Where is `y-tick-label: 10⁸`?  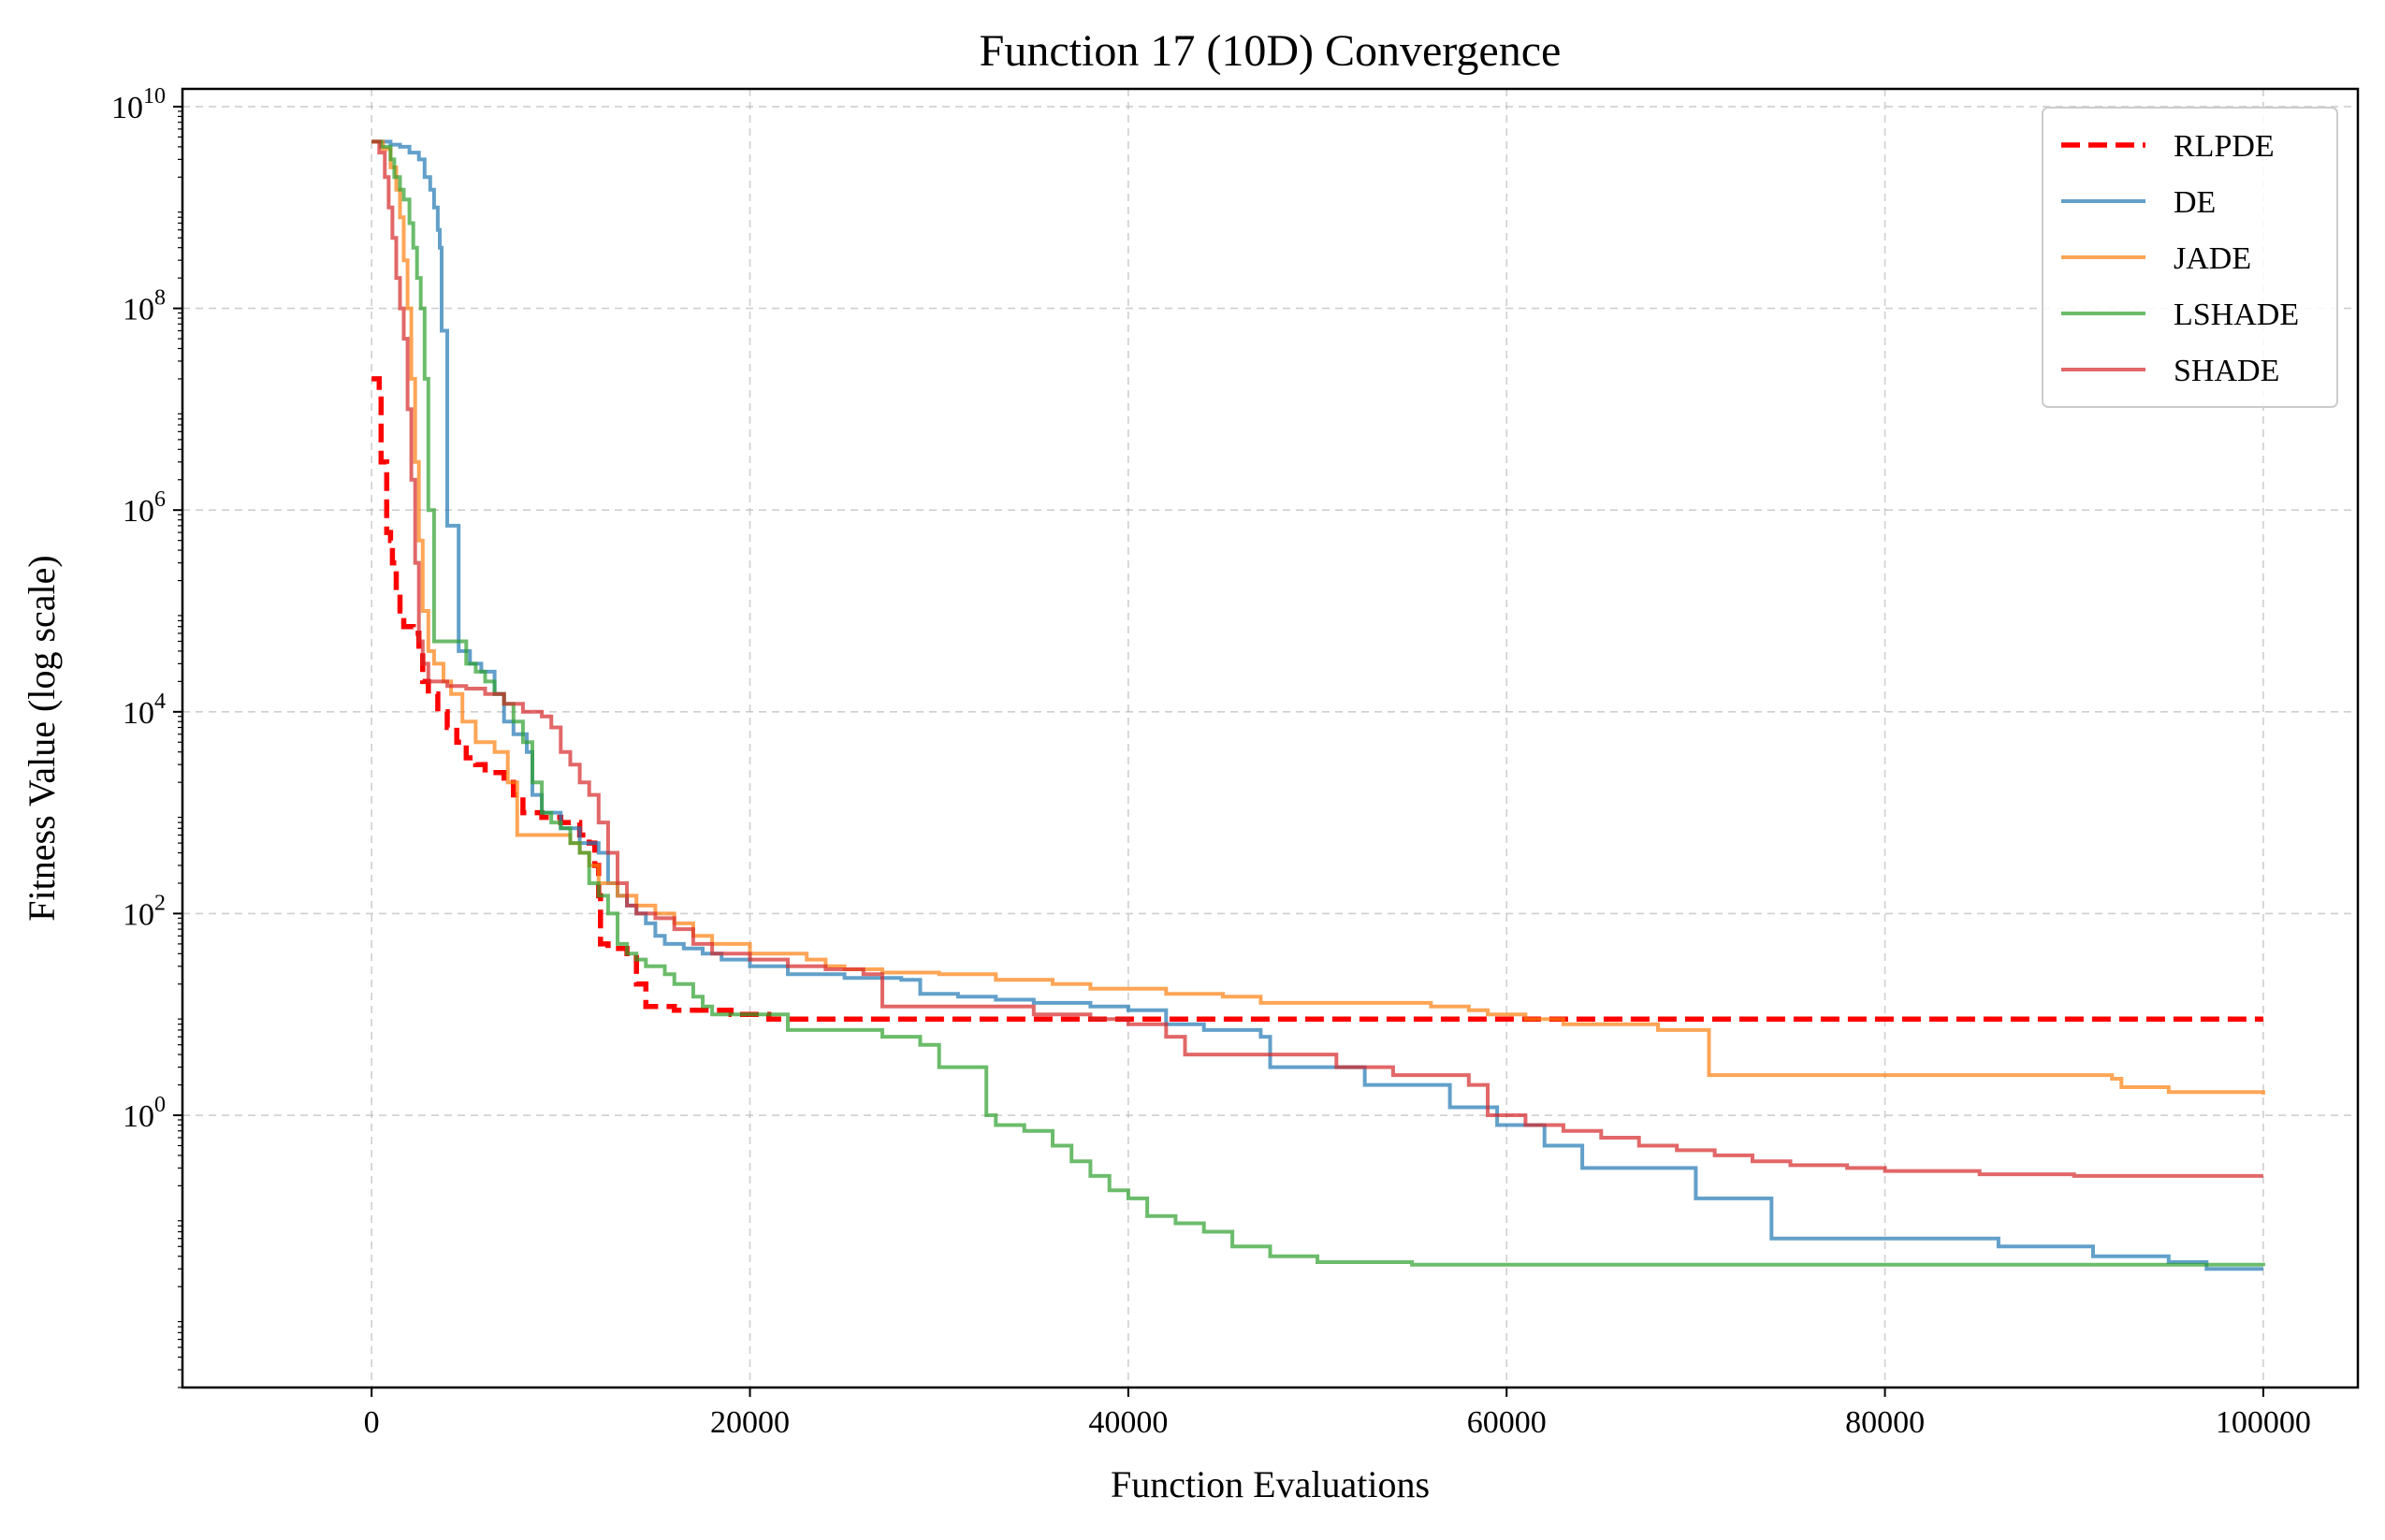
y-tick-label: 10⁸ is located at coordinates (144, 307).